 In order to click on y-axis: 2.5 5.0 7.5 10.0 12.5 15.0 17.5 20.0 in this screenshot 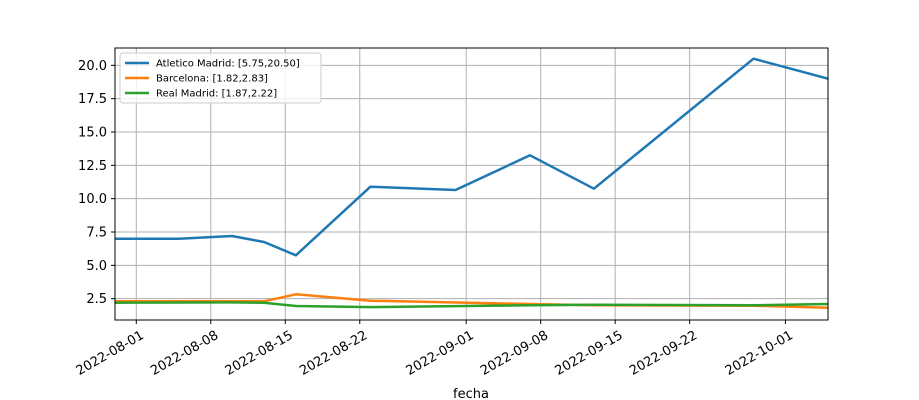, I will do `click(96, 183)`.